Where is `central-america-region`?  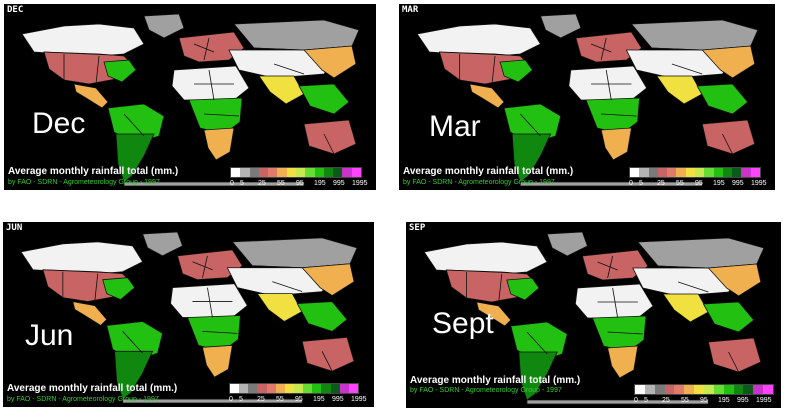
central-america-region is located at coordinates (91, 96).